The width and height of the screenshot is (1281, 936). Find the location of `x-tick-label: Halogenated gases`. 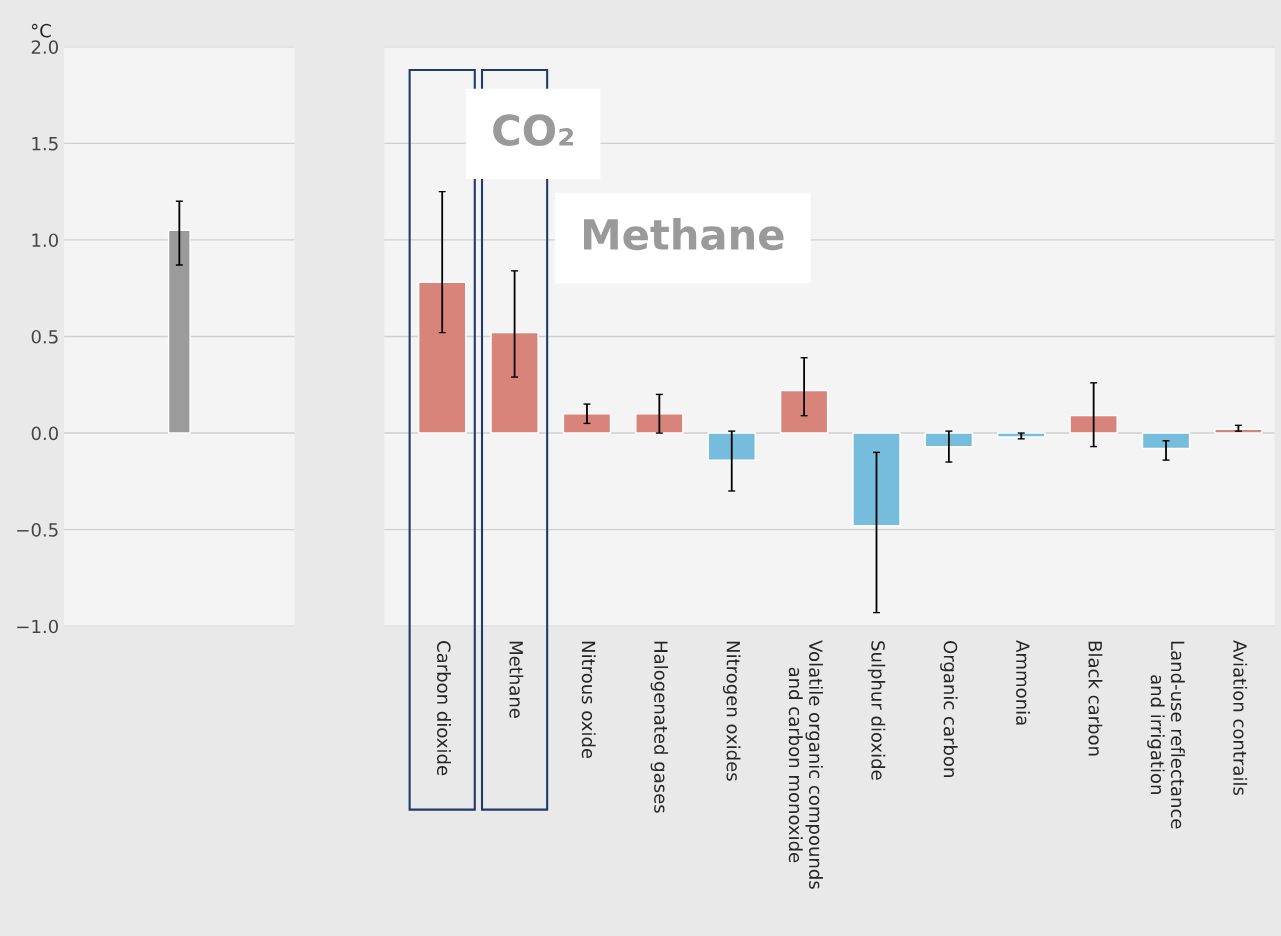

x-tick-label: Halogenated gases is located at coordinates (659, 727).